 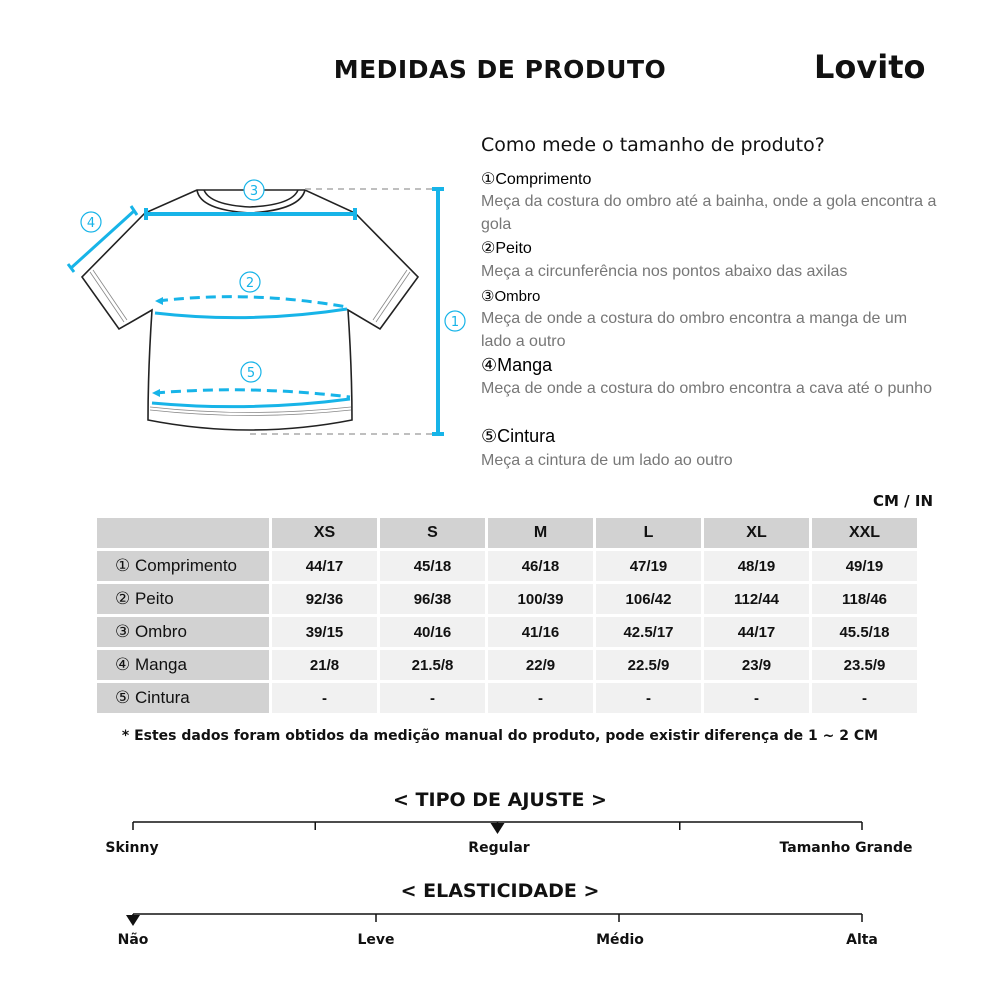 What do you see at coordinates (540, 599) in the screenshot?
I see `table-cell: 100/39` at bounding box center [540, 599].